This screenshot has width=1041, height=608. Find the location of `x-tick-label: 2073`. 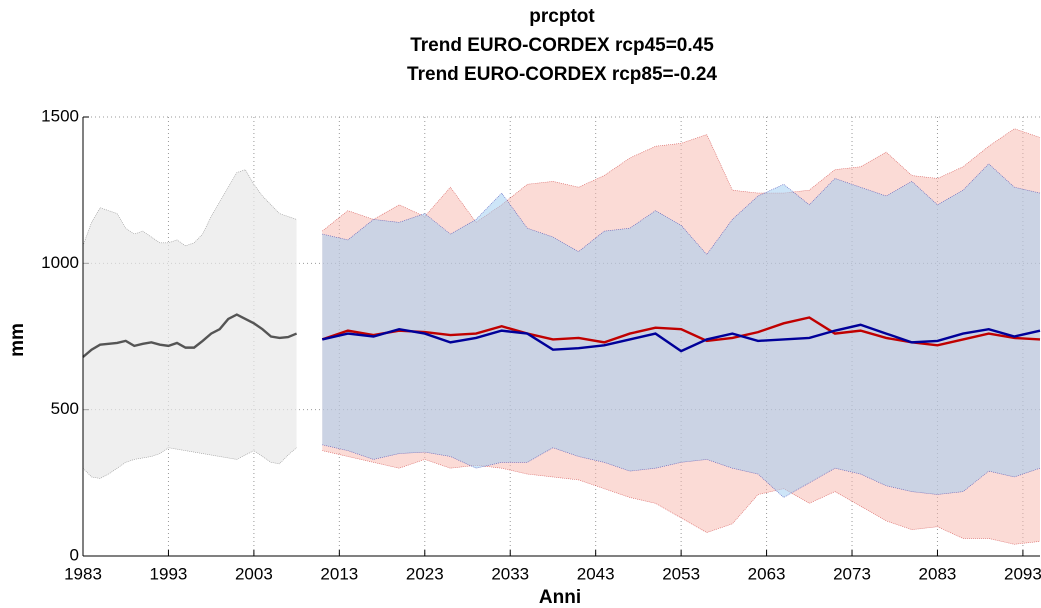

x-tick-label: 2073 is located at coordinates (852, 573).